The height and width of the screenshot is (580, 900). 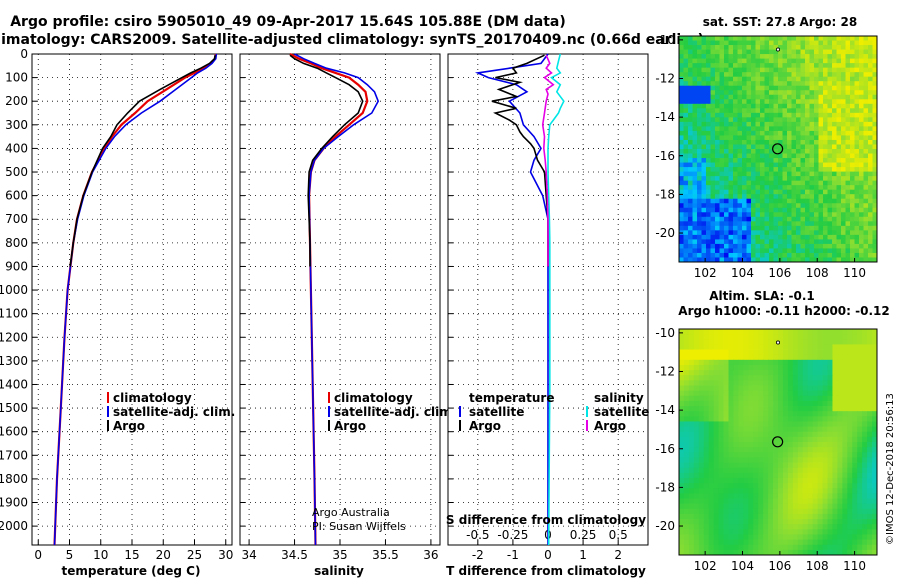 What do you see at coordinates (618, 535) in the screenshot?
I see `x-tick-label-sal: 0.5` at bounding box center [618, 535].